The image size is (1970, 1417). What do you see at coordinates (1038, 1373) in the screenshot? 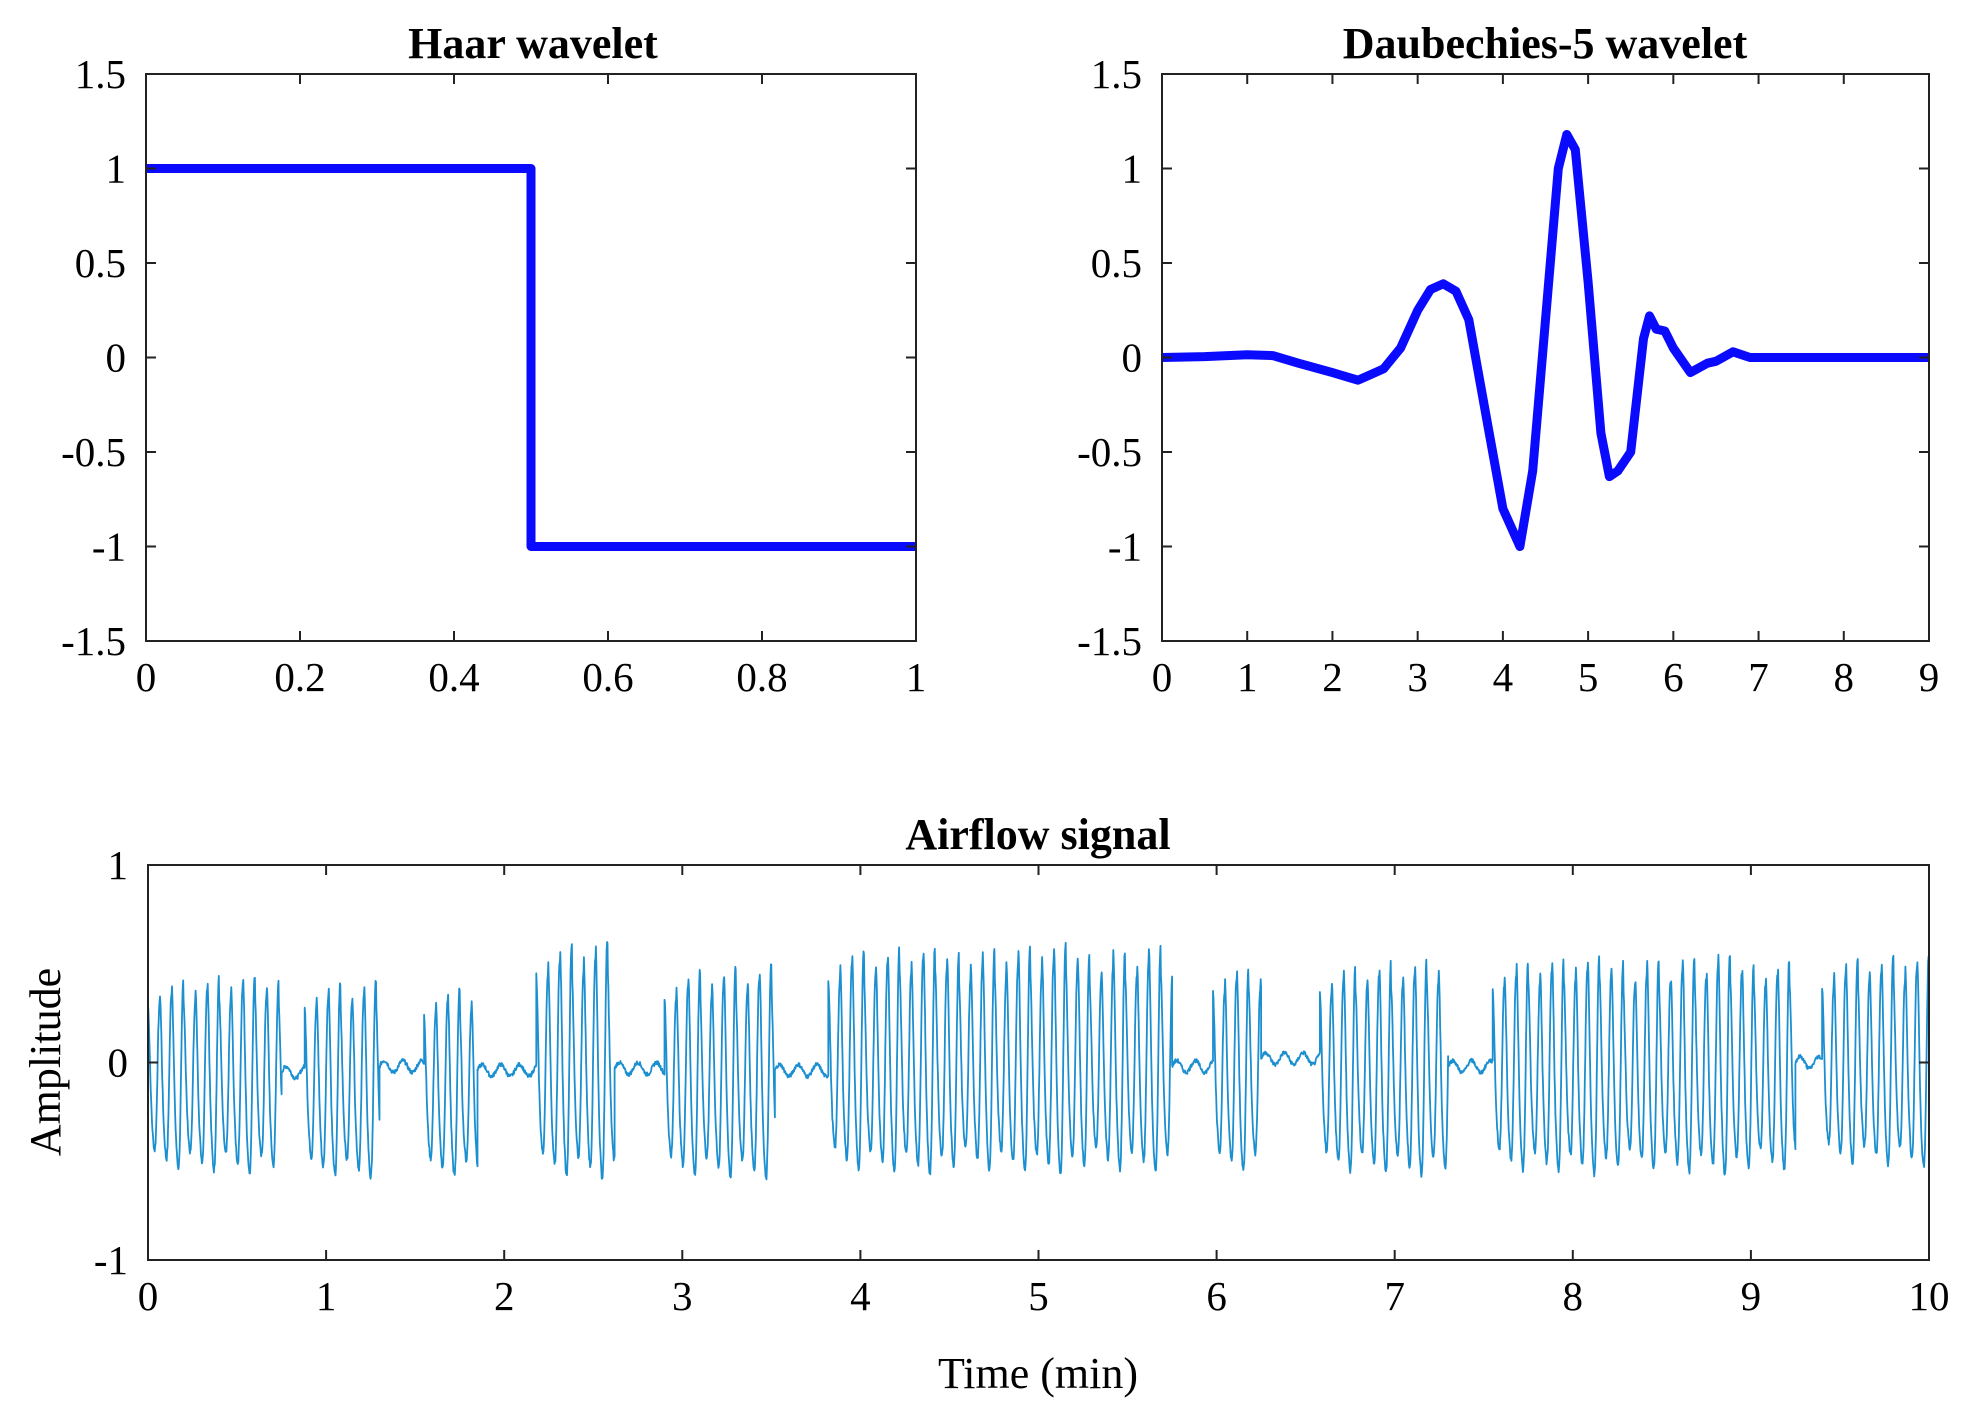
I see `x-axis-label: Time (min)` at bounding box center [1038, 1373].